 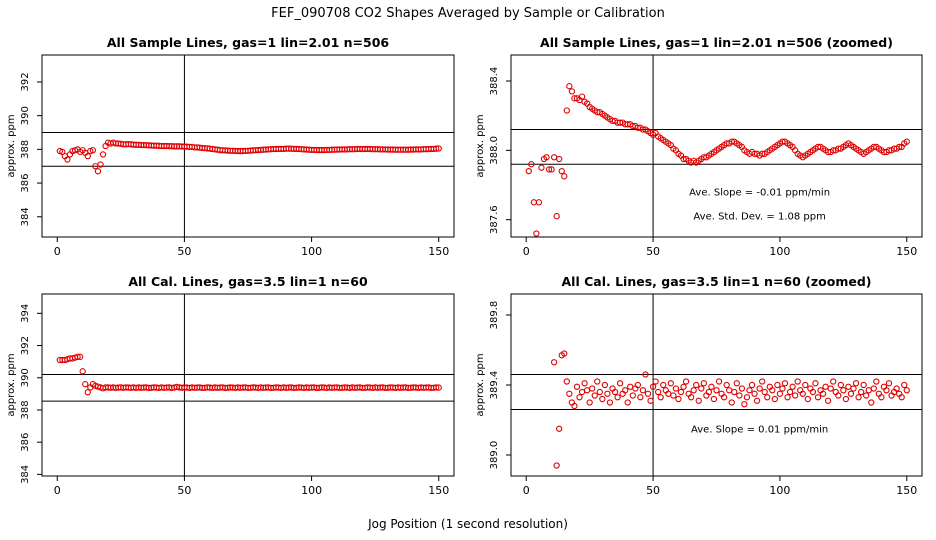 What do you see at coordinates (184, 251) in the screenshot?
I see `x-tick-label: 50` at bounding box center [184, 251].